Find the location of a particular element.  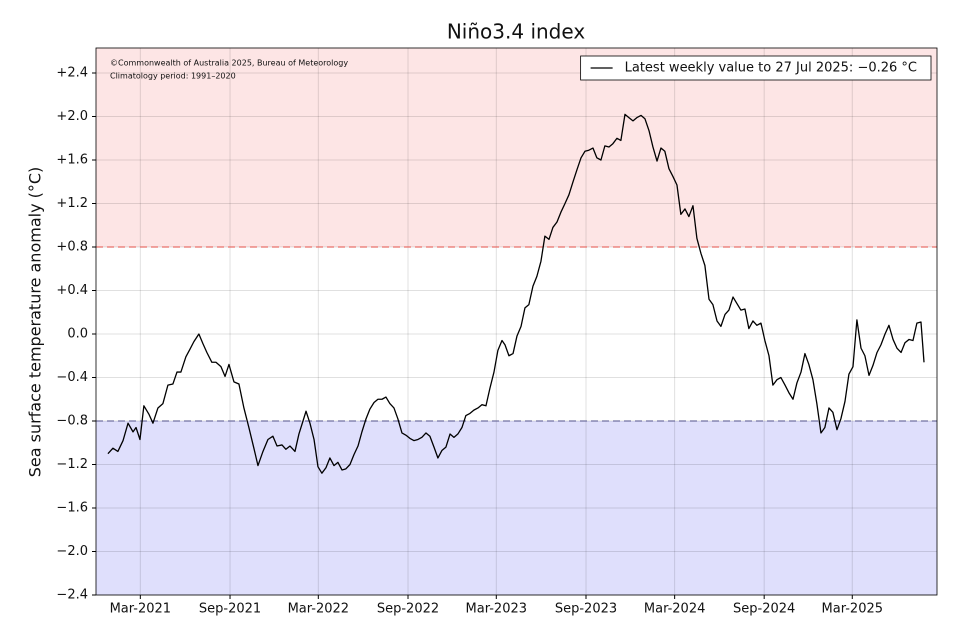

x-tick-label: Mar-2022 is located at coordinates (318, 609).